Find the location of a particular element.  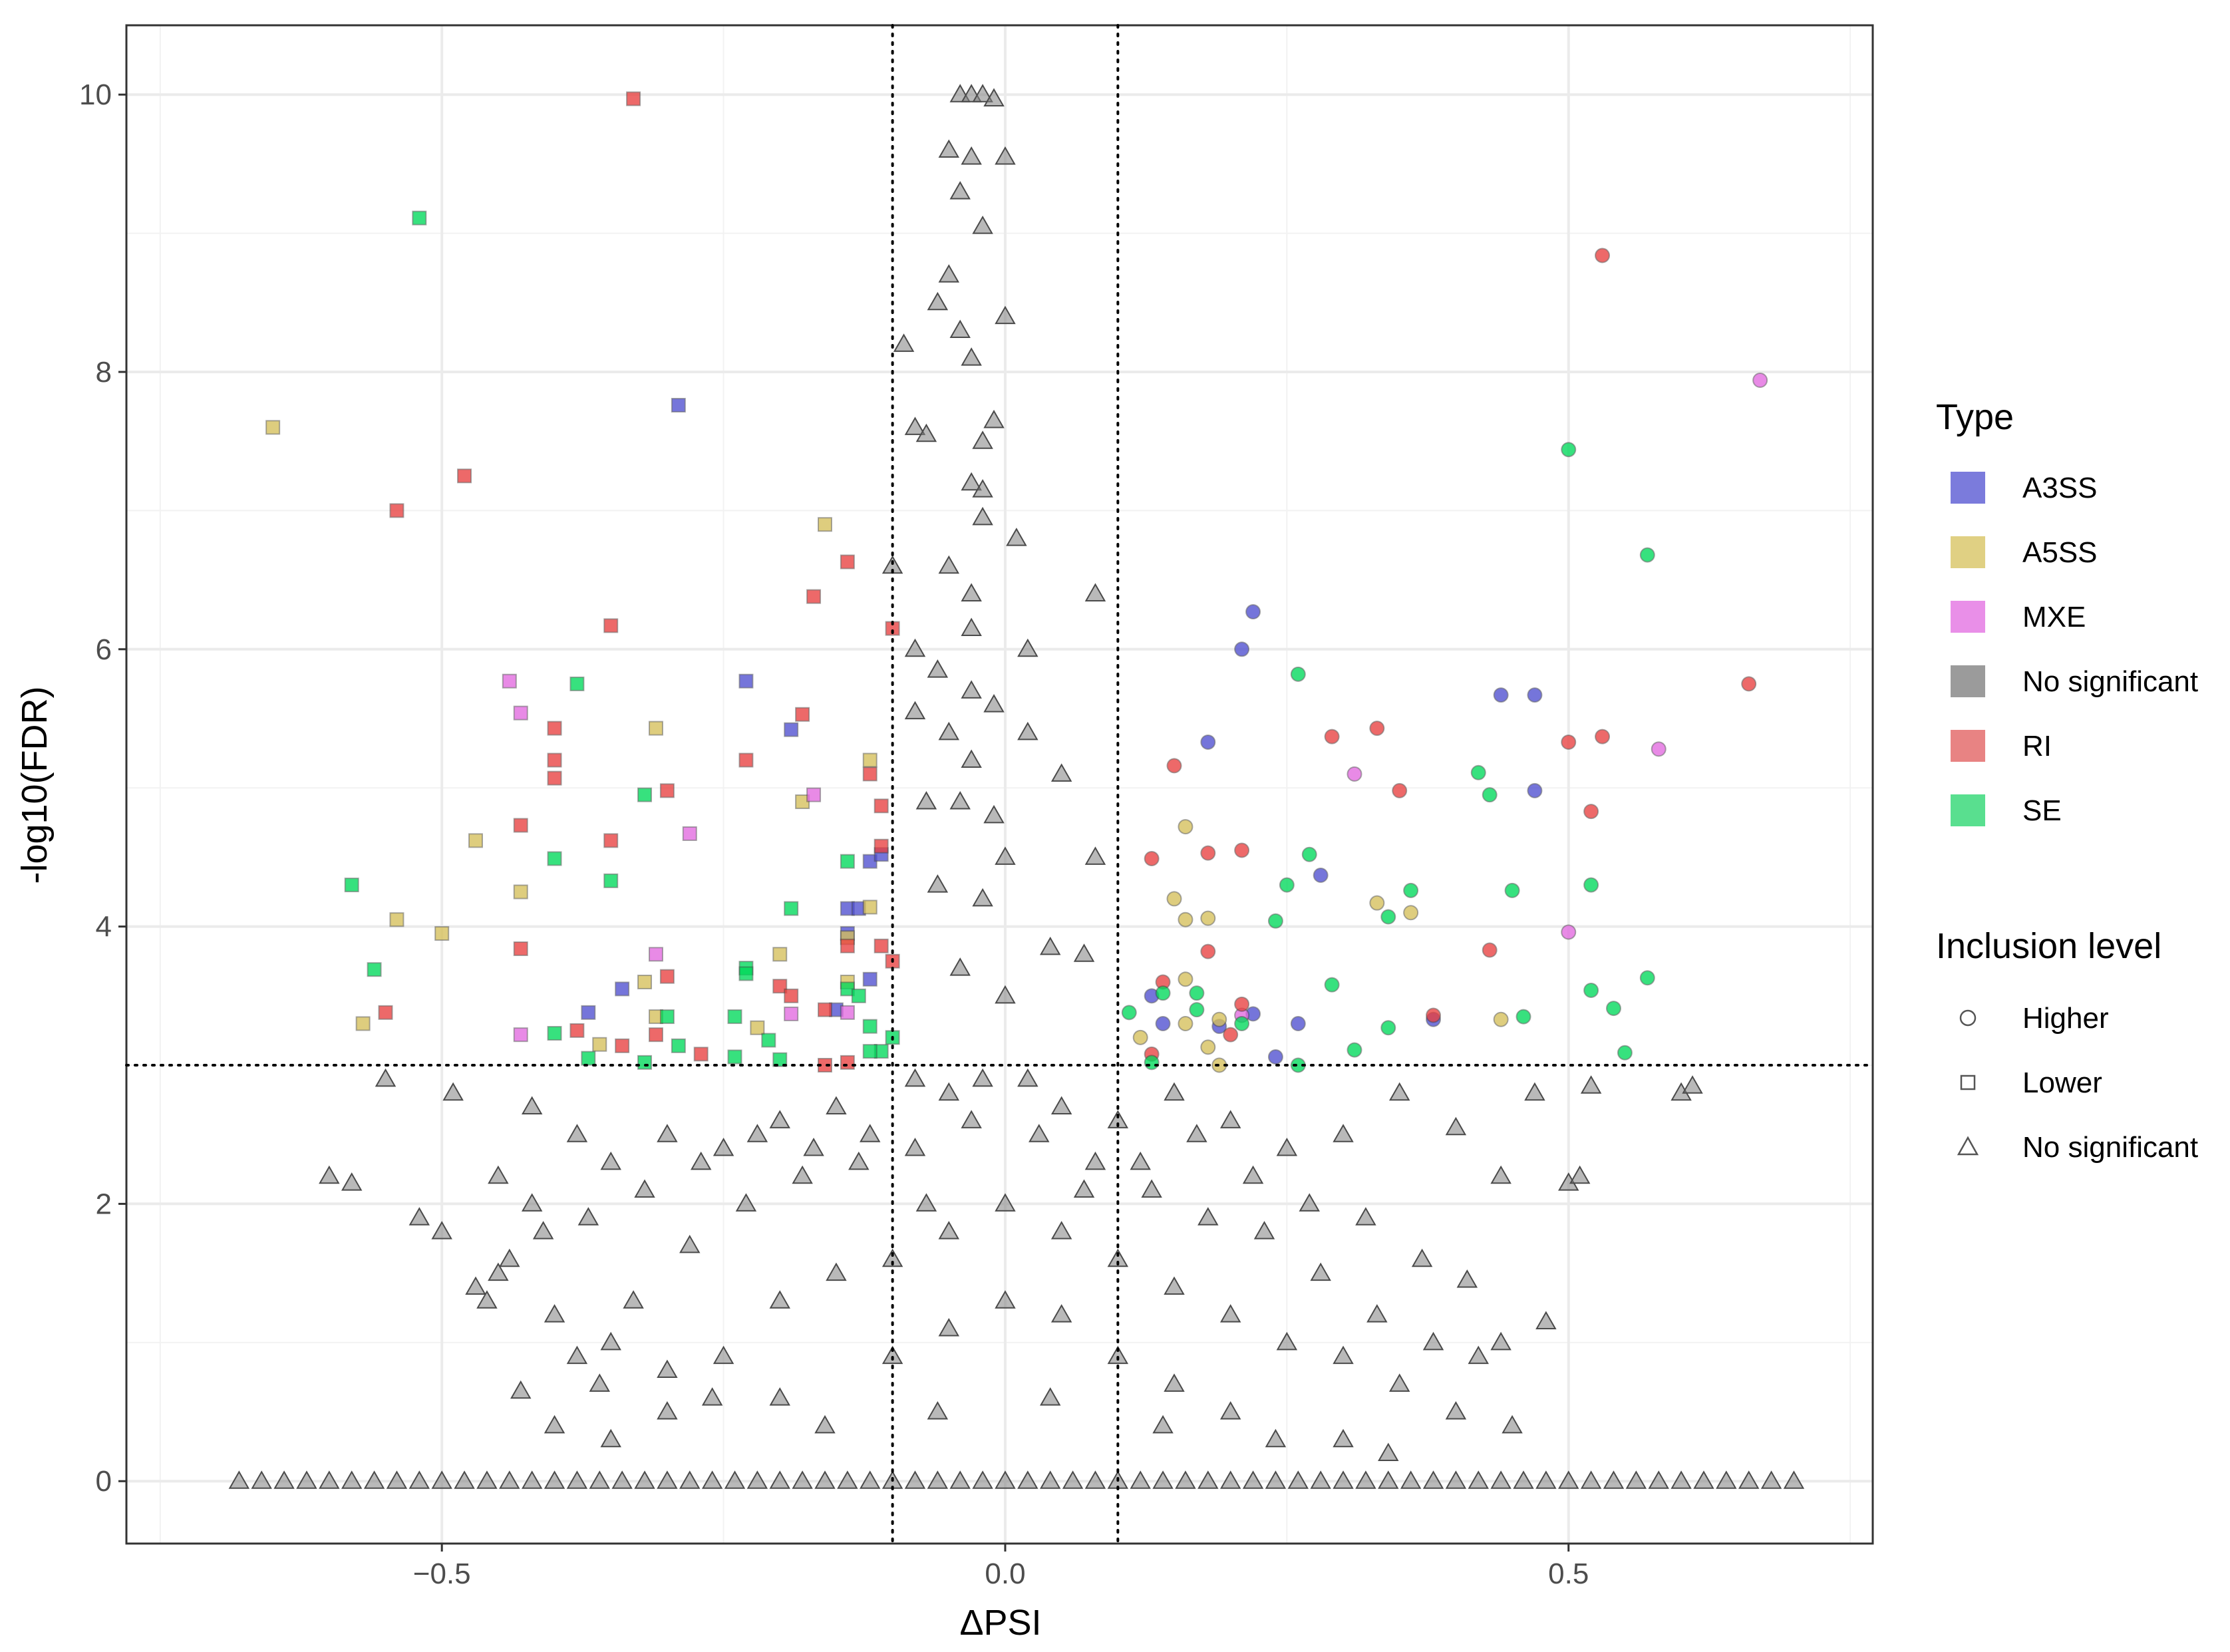

legend-shape-square is located at coordinates (1968, 1082).